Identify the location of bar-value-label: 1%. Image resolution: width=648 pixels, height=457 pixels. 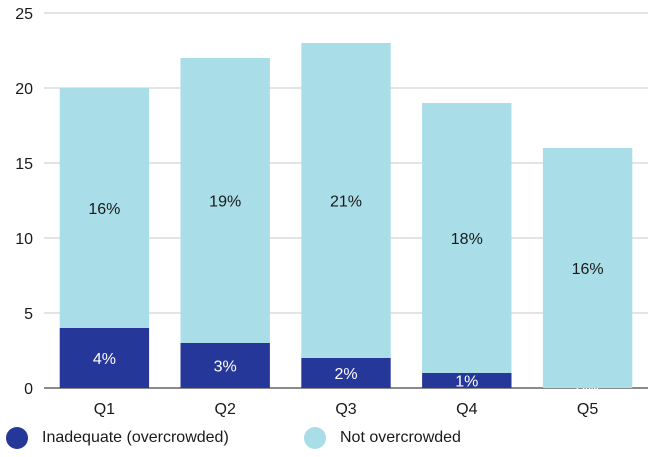
(466, 382).